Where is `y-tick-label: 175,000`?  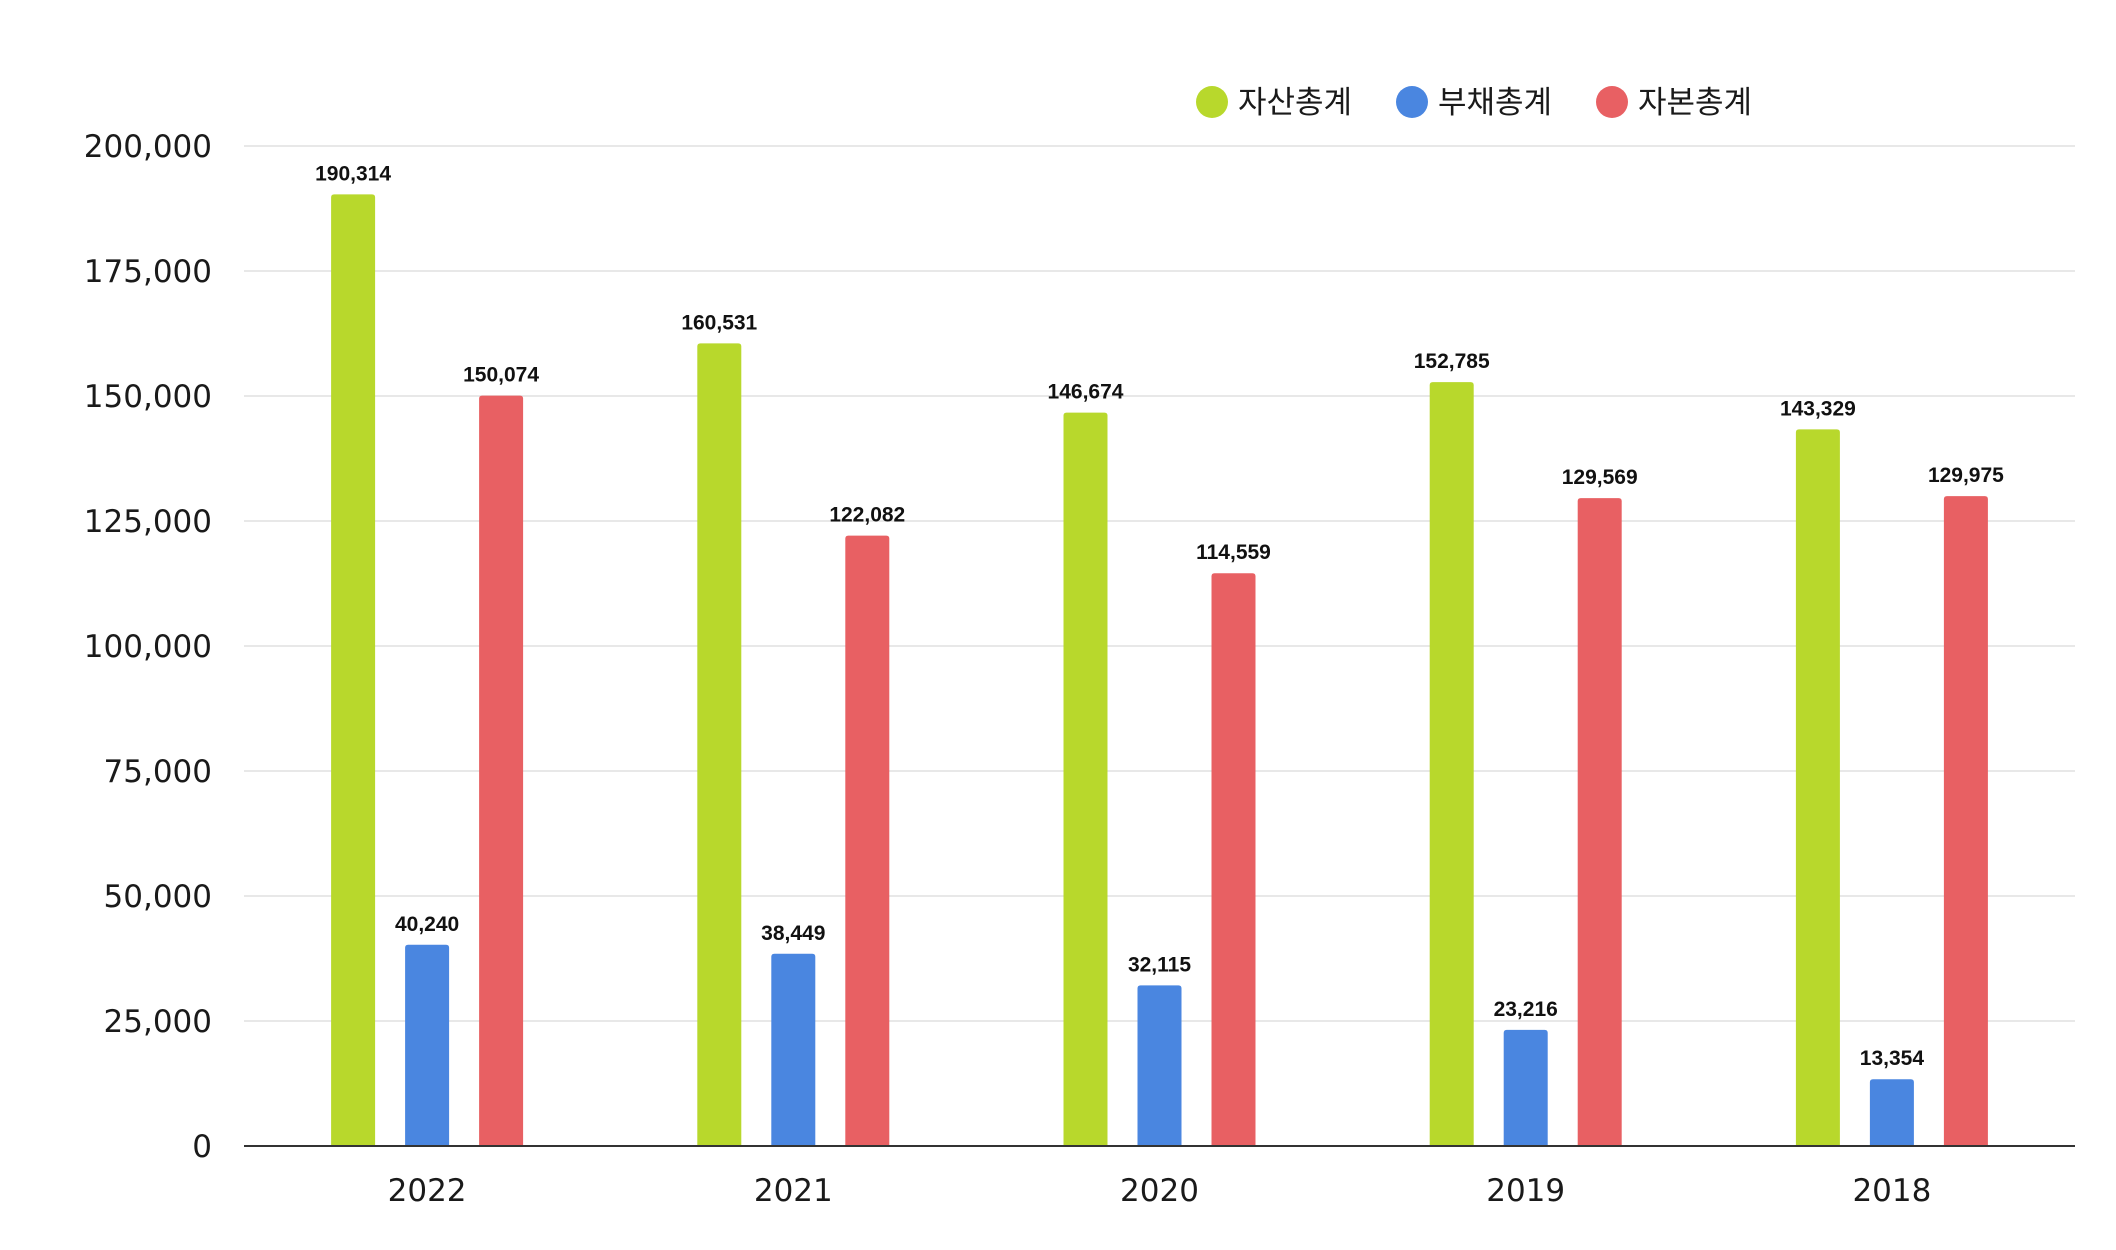
y-tick-label: 175,000 is located at coordinates (148, 272).